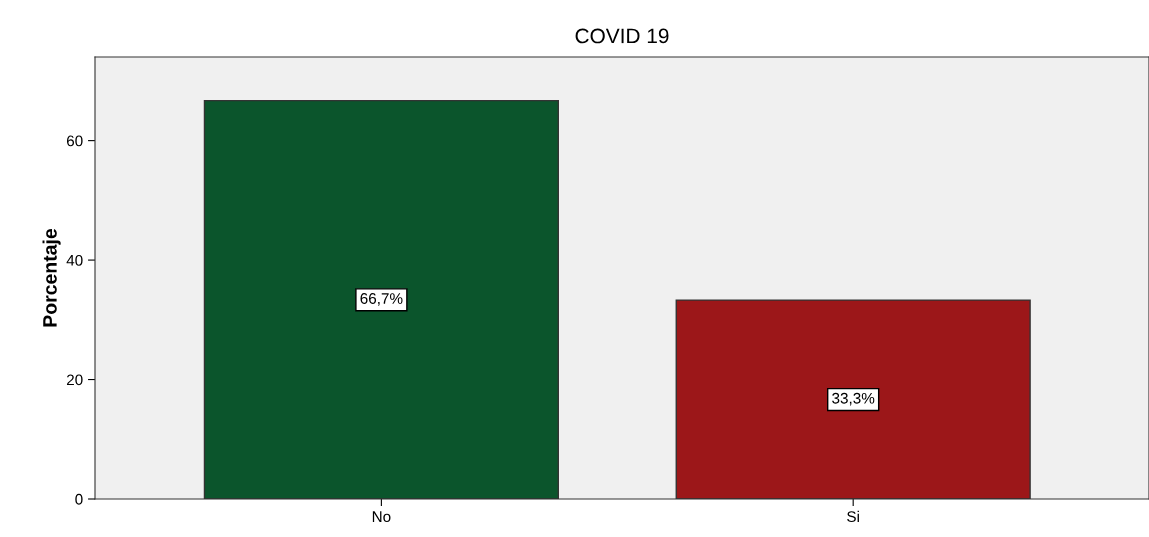 The height and width of the screenshot is (537, 1149). Describe the element at coordinates (622, 36) in the screenshot. I see `chart-title: COVID 19` at that location.